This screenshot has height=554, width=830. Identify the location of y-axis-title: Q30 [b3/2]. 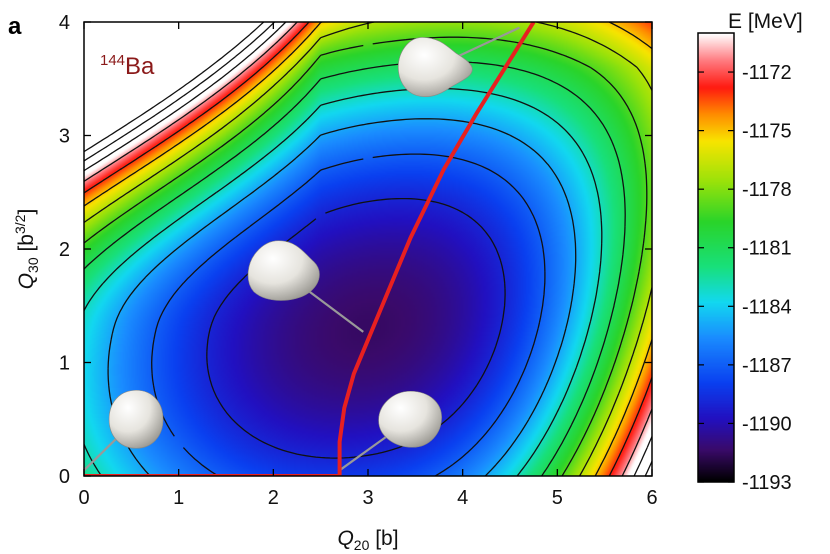
(26, 249).